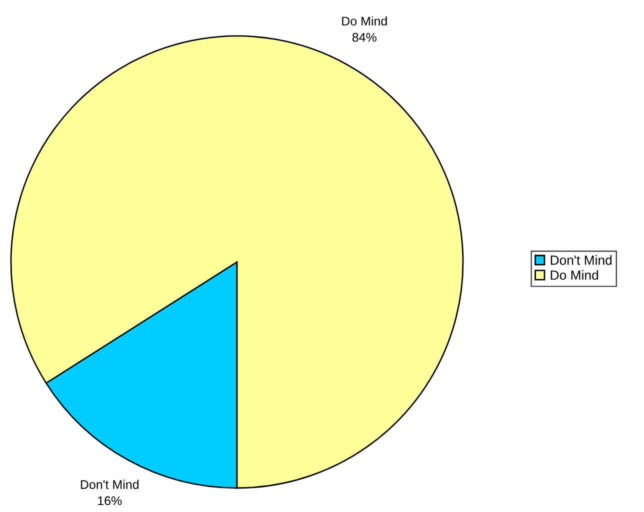 The width and height of the screenshot is (644, 512). Describe the element at coordinates (581, 260) in the screenshot. I see `legend-label: Don't Mind` at that location.